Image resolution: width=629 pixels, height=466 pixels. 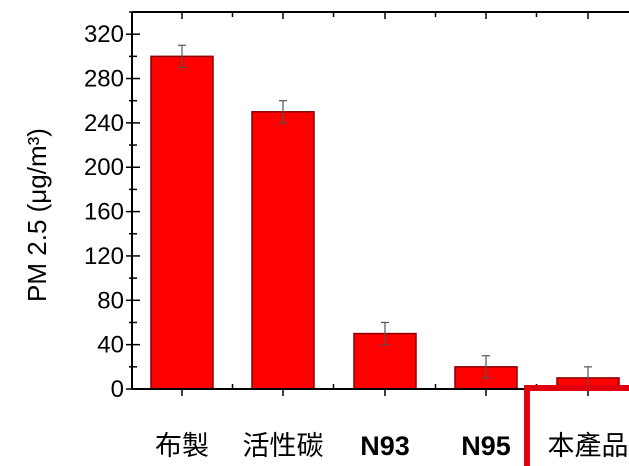 What do you see at coordinates (283, 446) in the screenshot?
I see `category-label-2: 活性碳` at bounding box center [283, 446].